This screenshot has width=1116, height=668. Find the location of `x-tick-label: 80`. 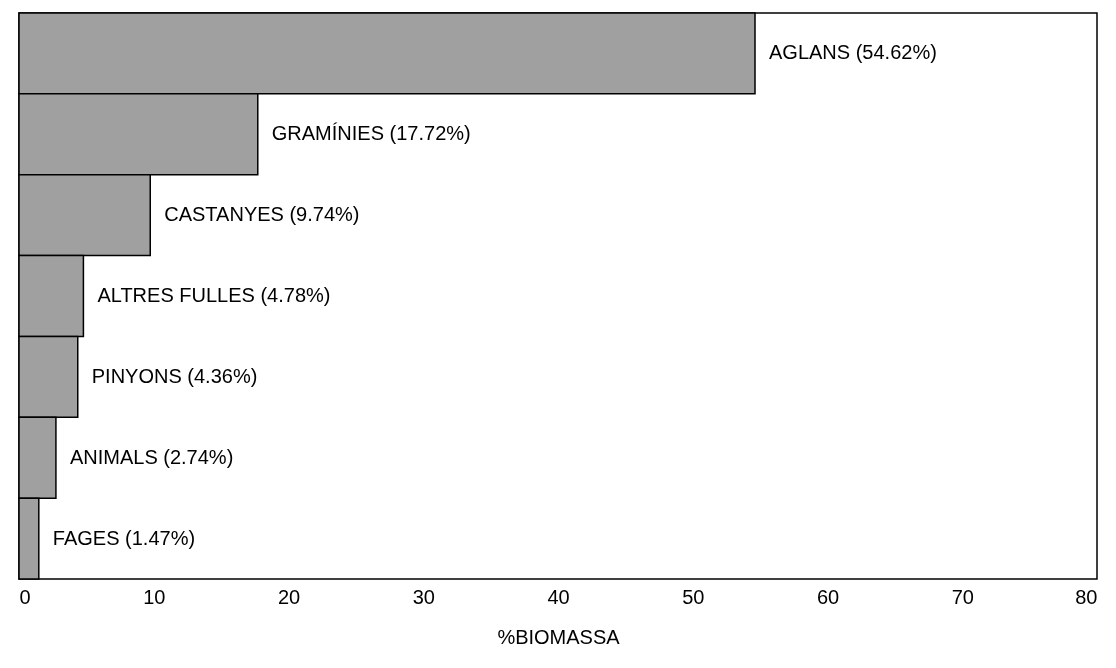

x-tick-label: 80 is located at coordinates (1086, 596).